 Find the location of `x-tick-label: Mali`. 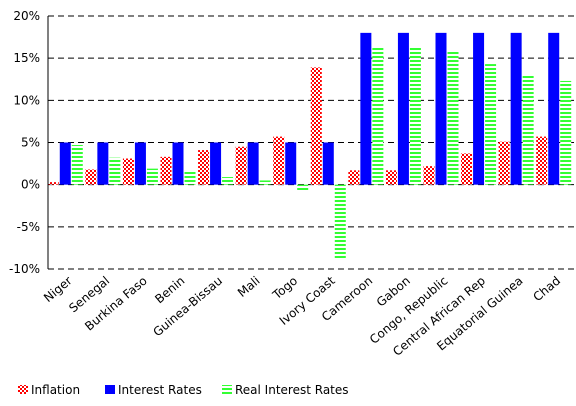

x-tick-label: Mali is located at coordinates (249, 287).